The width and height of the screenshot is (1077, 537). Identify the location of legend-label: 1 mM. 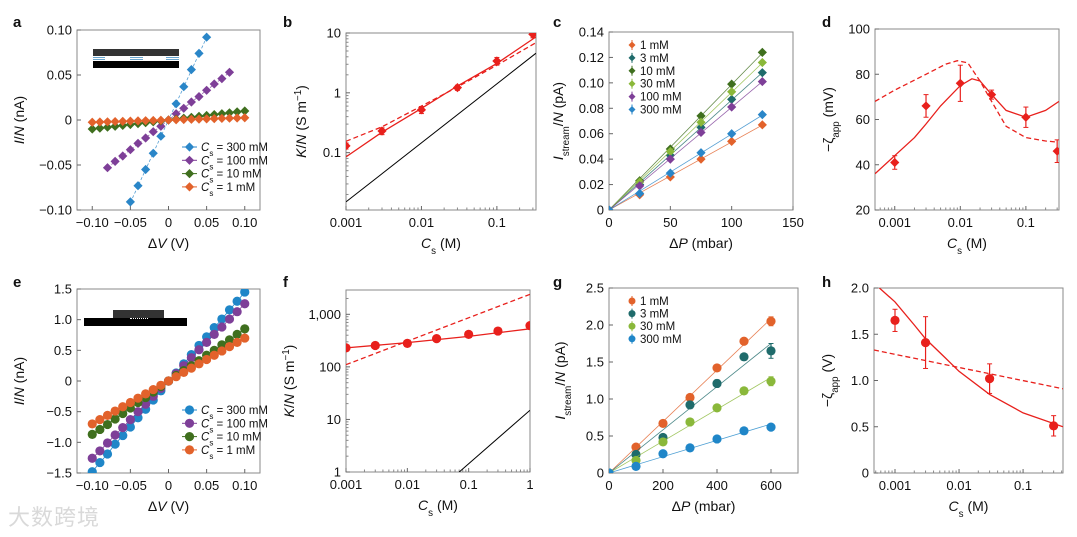
(654, 46).